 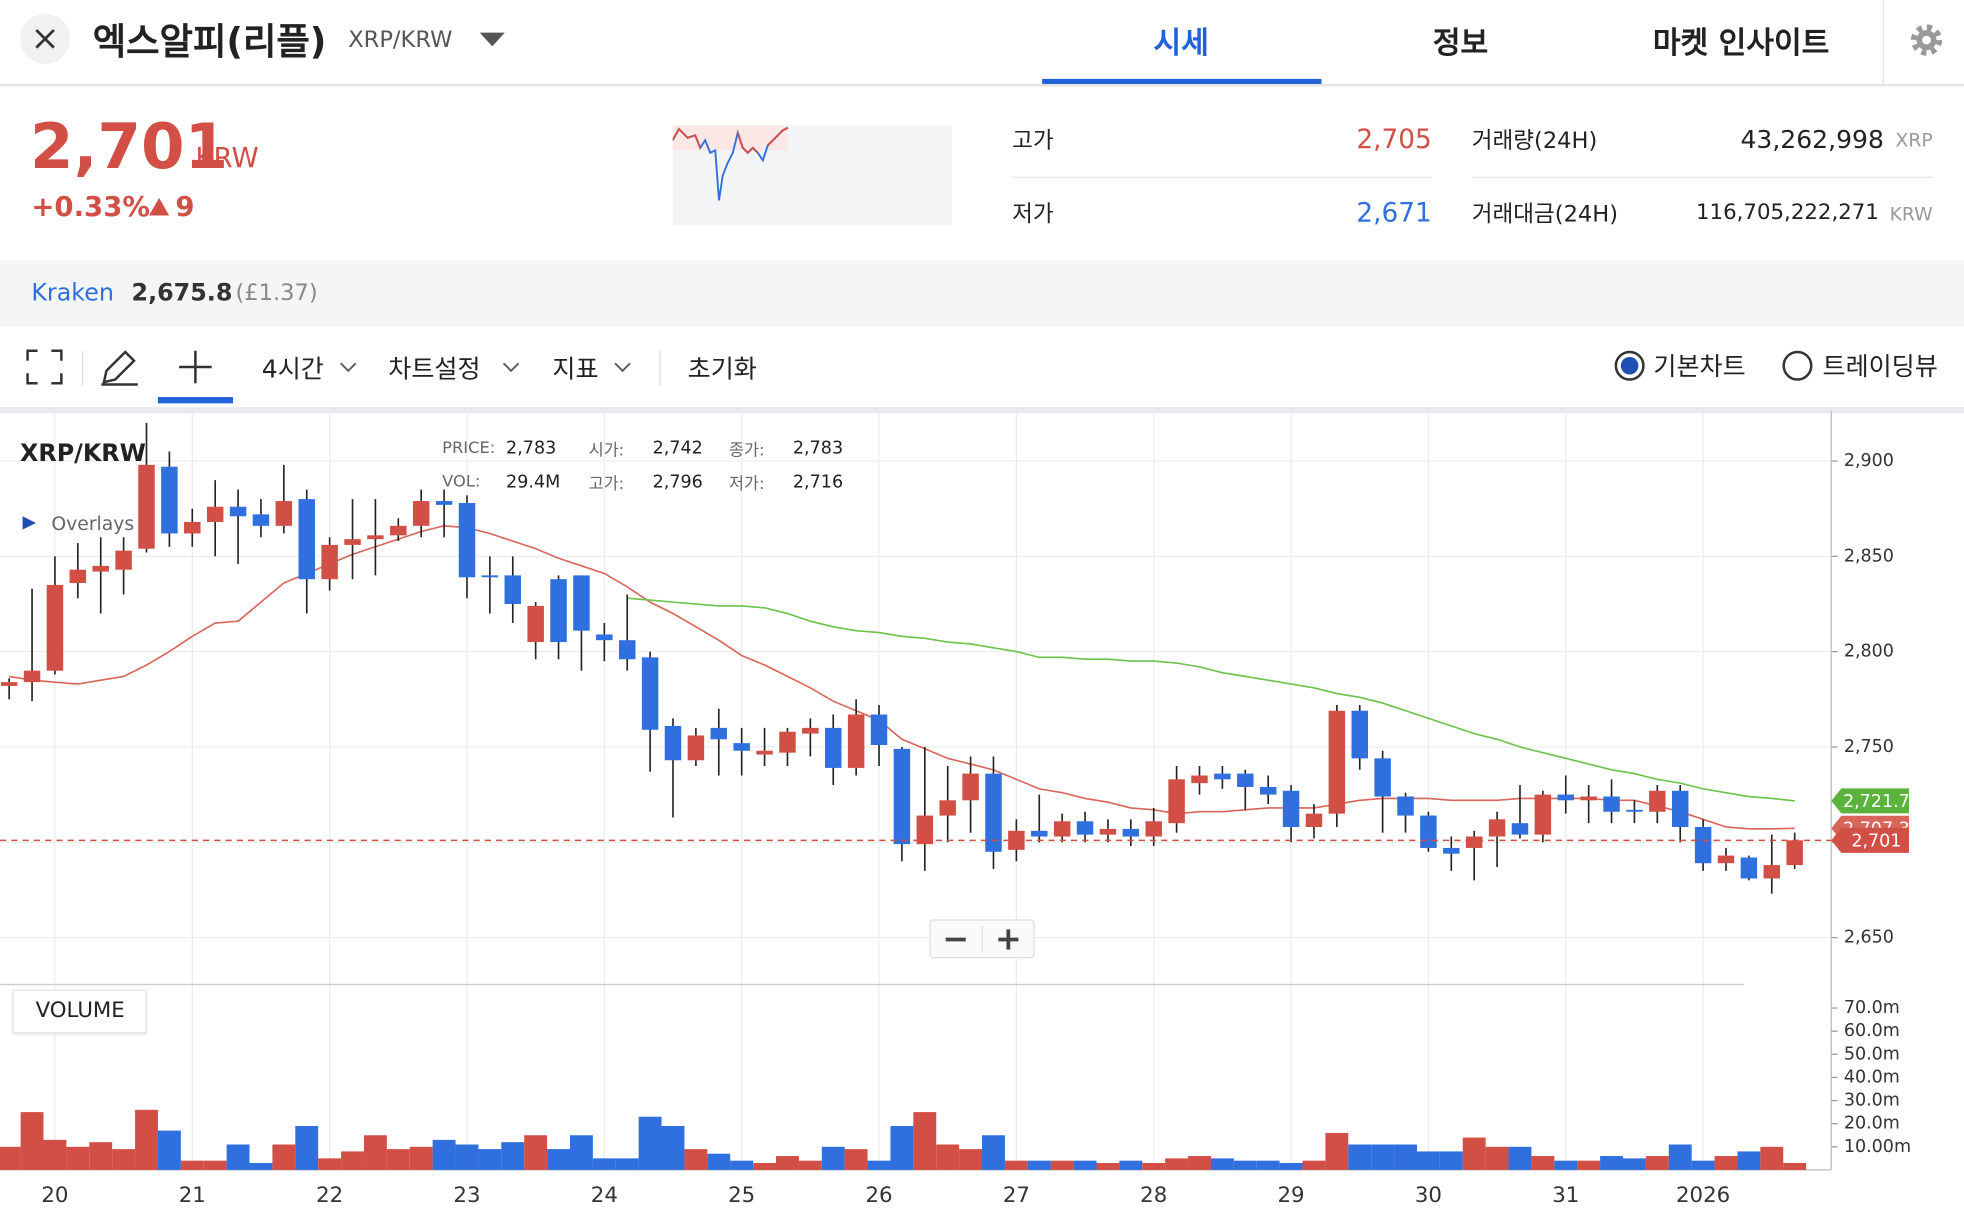 What do you see at coordinates (1876, 802) in the screenshot?
I see `ma-tag-label: 2,721.7` at bounding box center [1876, 802].